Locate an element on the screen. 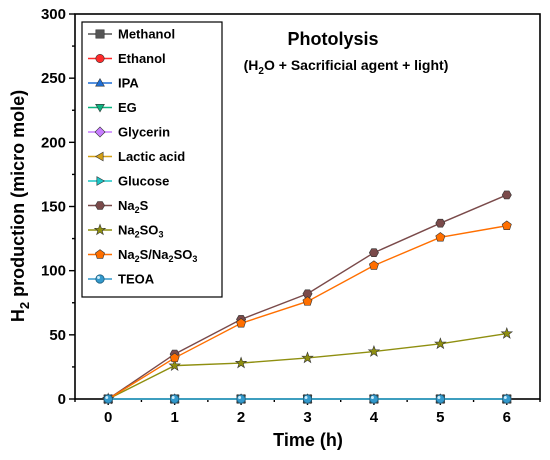 This screenshot has width=550, height=460. legend-label: Na2S/Na2SO3 is located at coordinates (157, 255).